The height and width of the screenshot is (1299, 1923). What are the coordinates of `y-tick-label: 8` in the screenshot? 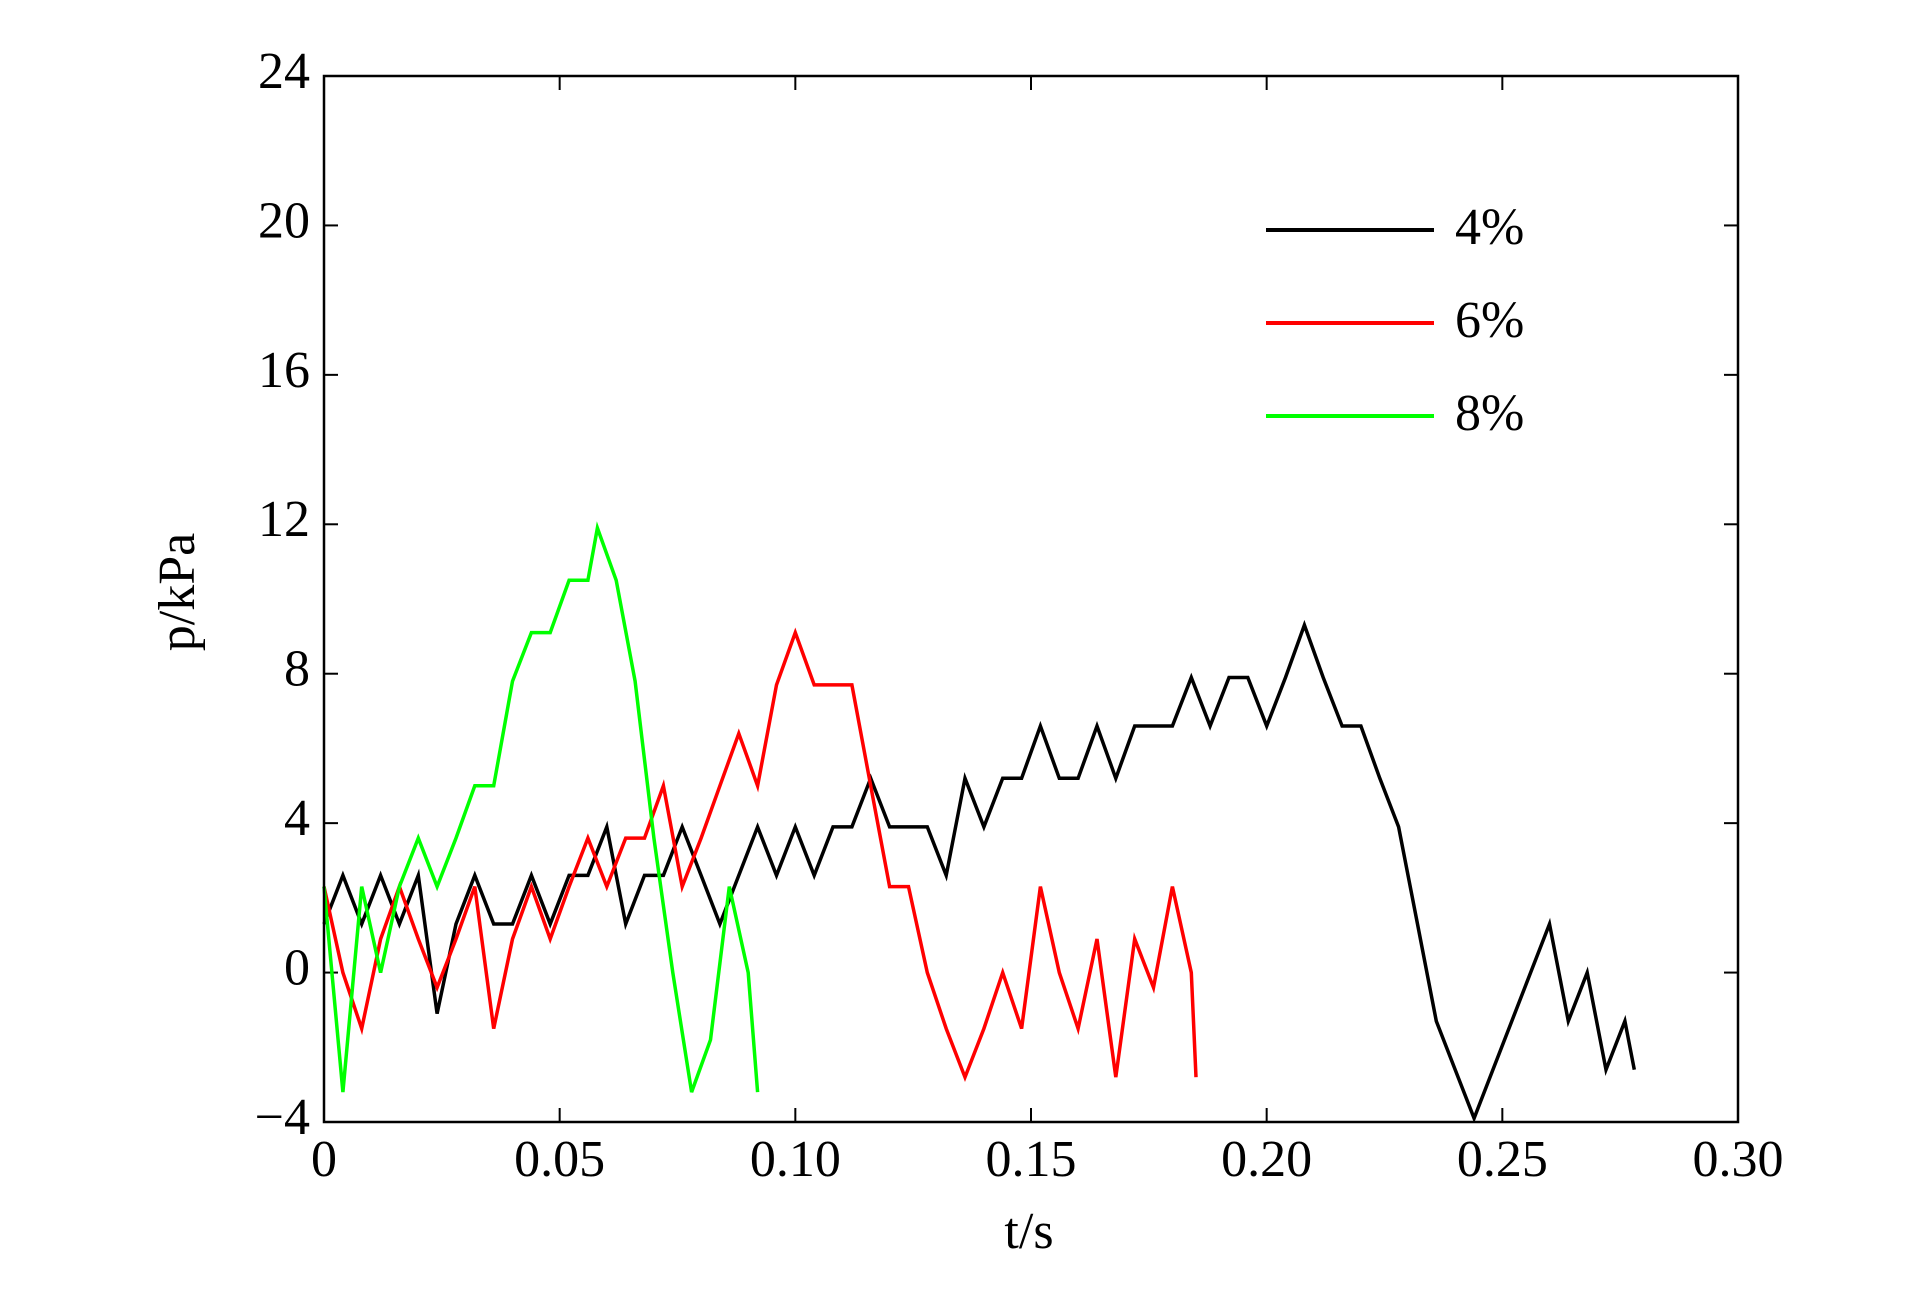 It's located at (297, 669).